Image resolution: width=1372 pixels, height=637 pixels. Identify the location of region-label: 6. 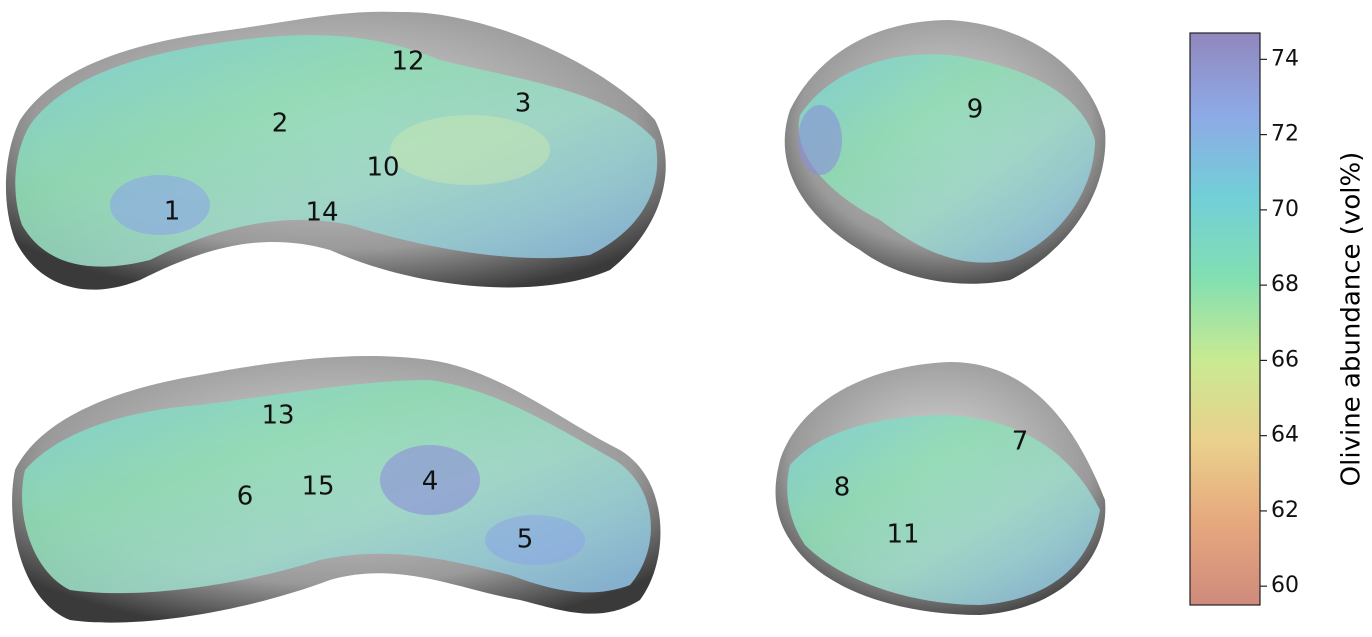
(245, 497).